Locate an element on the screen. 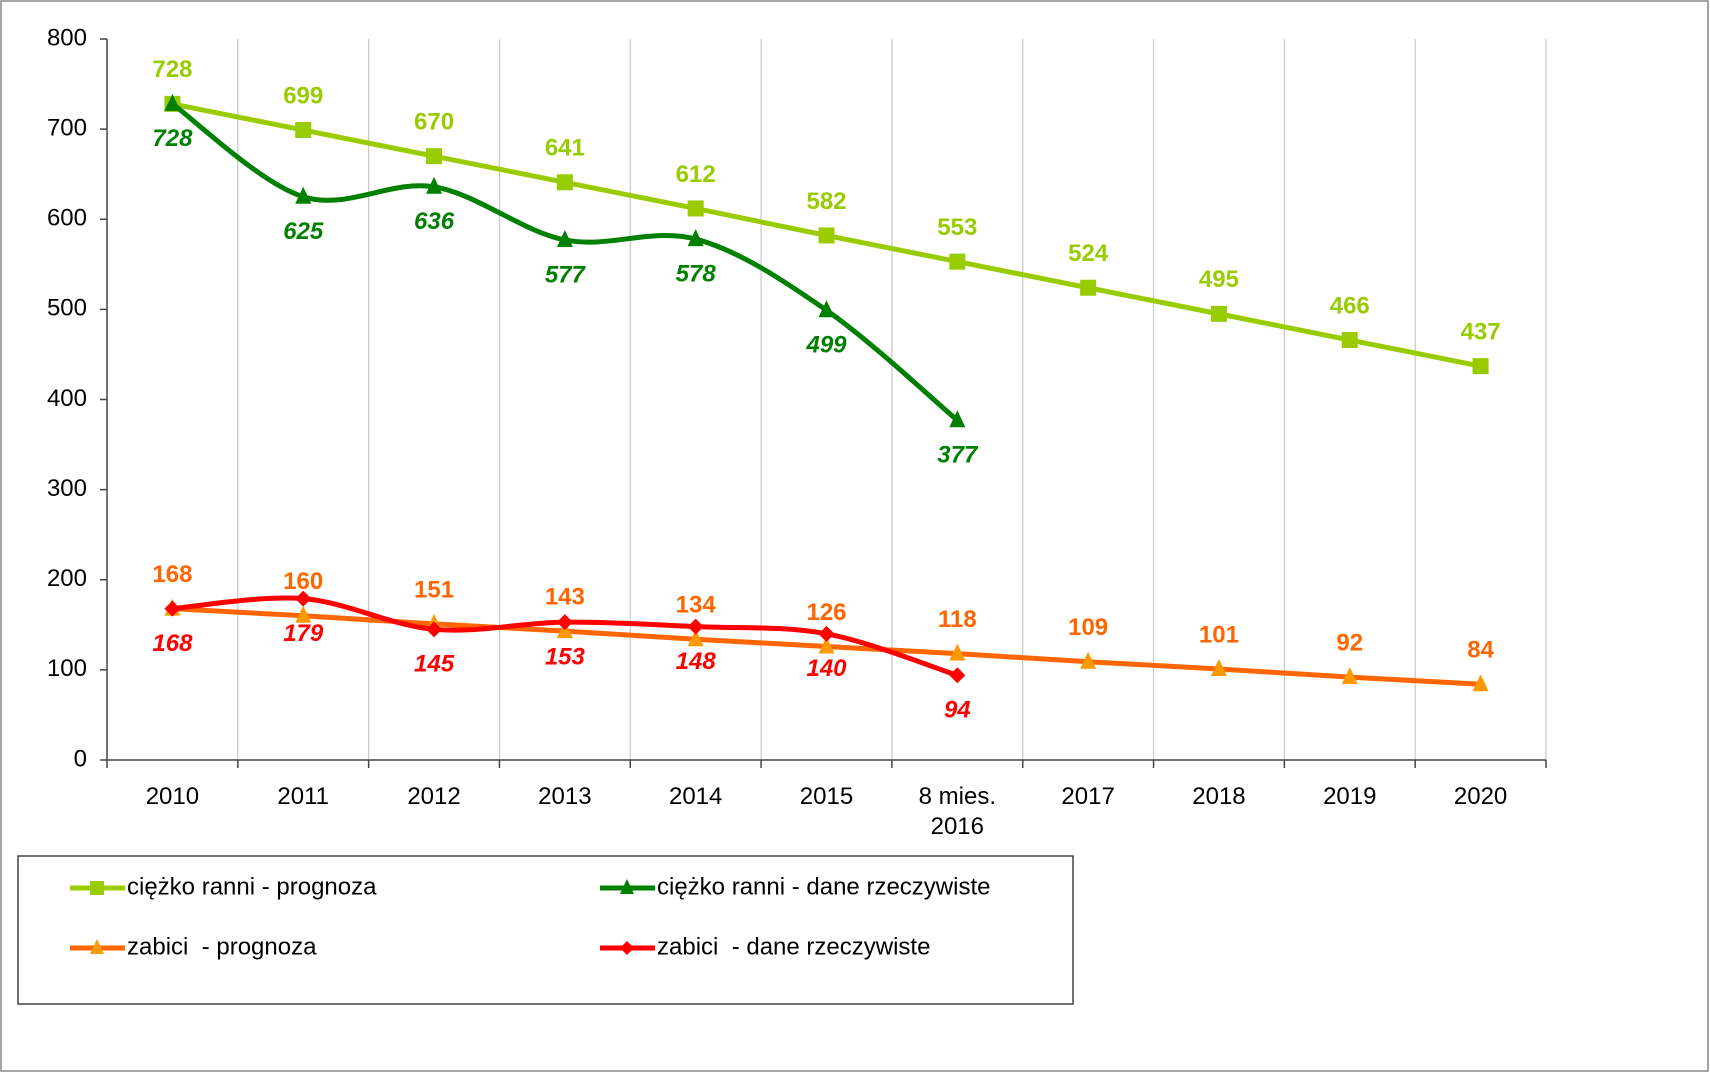 Image resolution: width=1710 pixels, height=1073 pixels. data-label: 582 is located at coordinates (826, 201).